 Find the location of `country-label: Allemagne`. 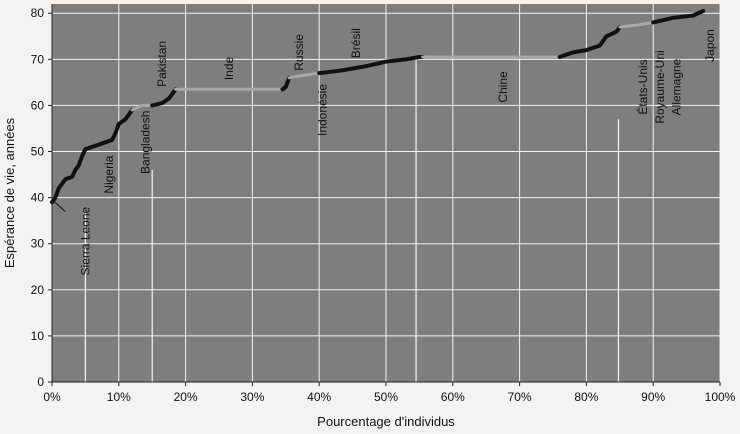

country-label: Allemagne is located at coordinates (677, 86).